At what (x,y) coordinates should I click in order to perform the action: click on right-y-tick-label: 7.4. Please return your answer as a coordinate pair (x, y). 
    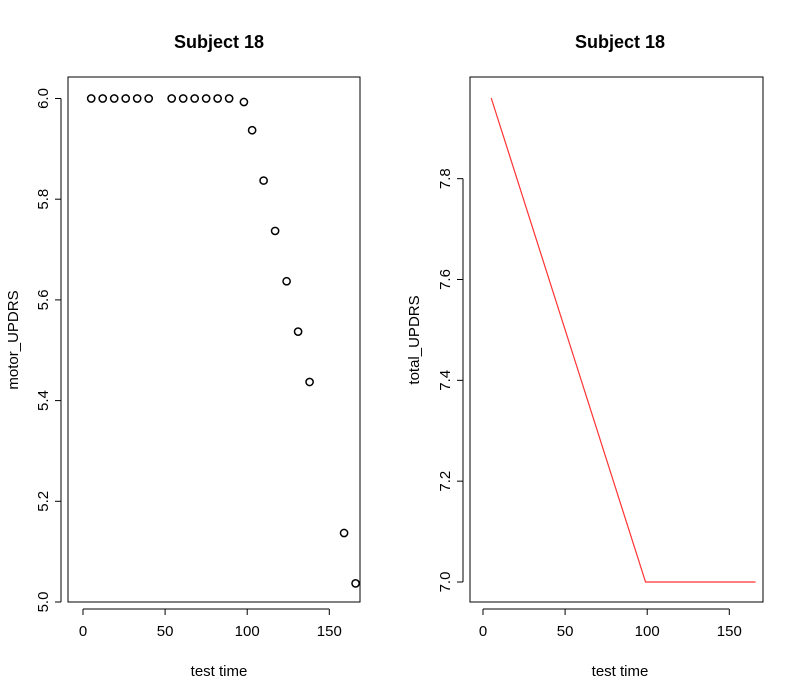
    Looking at the image, I should click on (445, 380).